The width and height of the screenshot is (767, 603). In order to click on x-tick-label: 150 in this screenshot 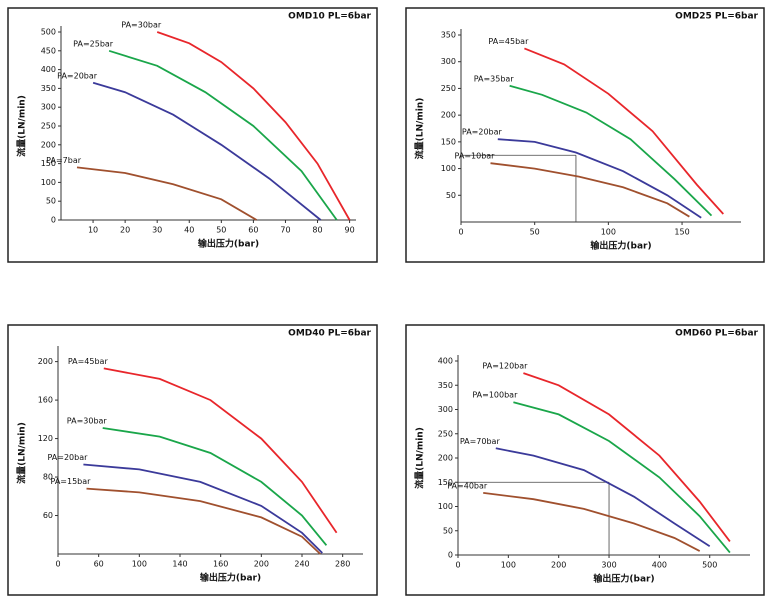, I will do `click(681, 232)`.